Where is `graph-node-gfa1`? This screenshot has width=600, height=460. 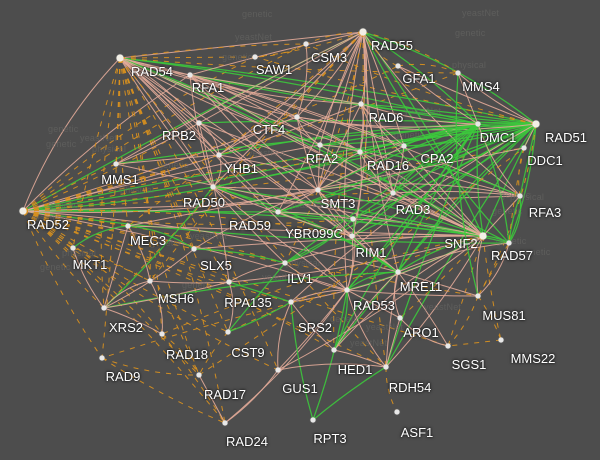
graph-node-gfa1 is located at coordinates (398, 66).